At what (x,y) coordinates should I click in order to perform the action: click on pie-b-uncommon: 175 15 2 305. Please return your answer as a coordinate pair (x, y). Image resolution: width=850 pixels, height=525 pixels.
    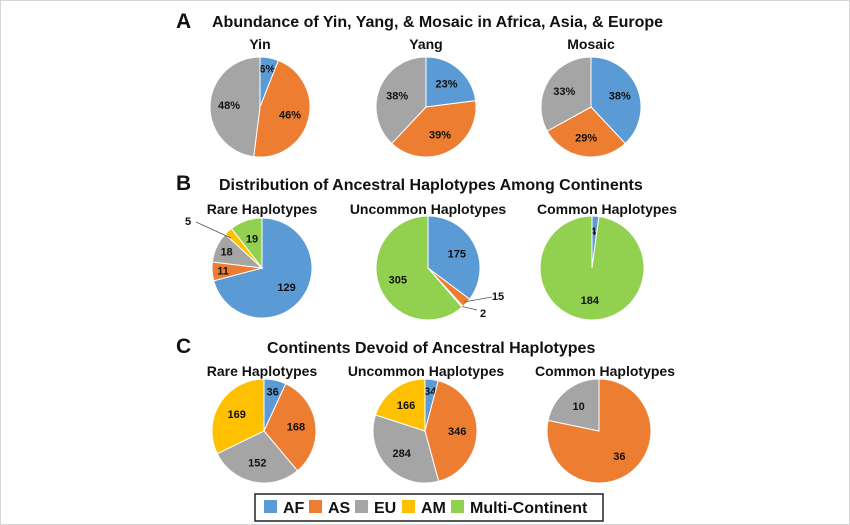
    Looking at the image, I should click on (439, 268).